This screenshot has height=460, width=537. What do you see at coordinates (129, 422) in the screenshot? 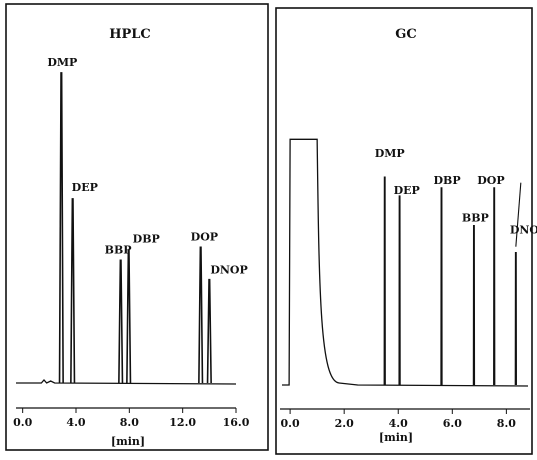
I see `hplc-tick-label: 8.0` at bounding box center [129, 422].